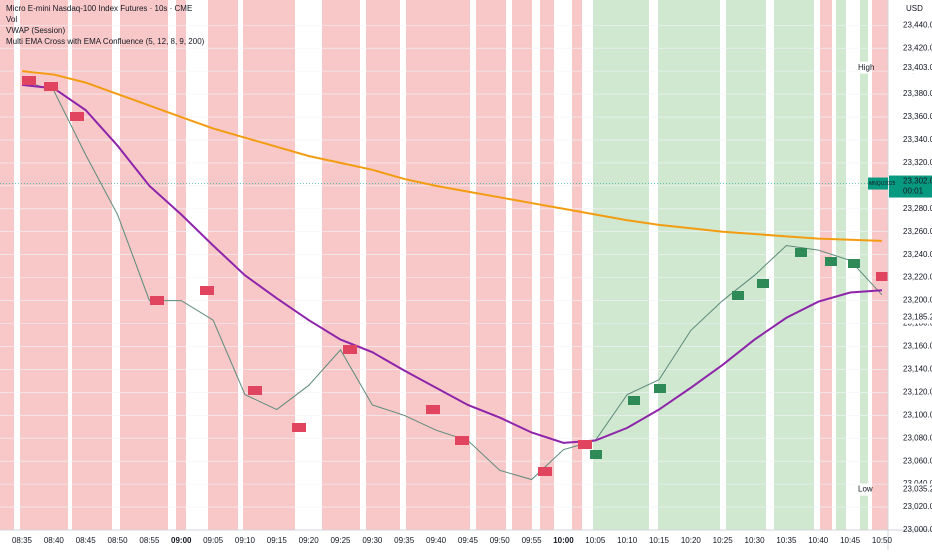 The width and height of the screenshot is (932, 555). I want to click on x-tick-label: 10:10, so click(627, 540).